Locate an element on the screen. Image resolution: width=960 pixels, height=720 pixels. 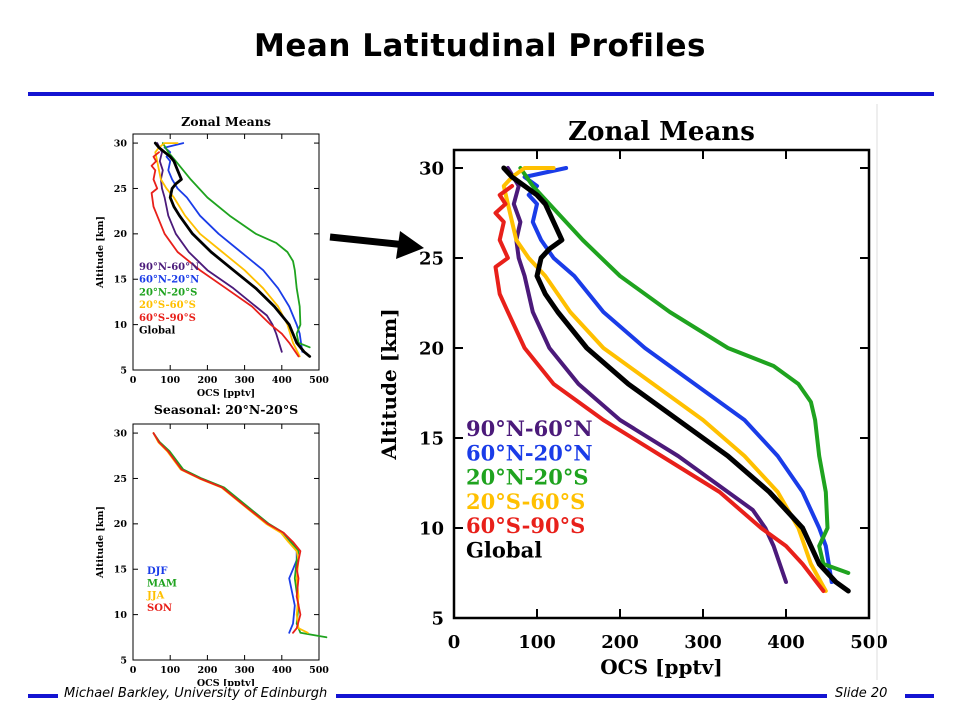
legend-entry-son: SON is located at coordinates (159, 608).